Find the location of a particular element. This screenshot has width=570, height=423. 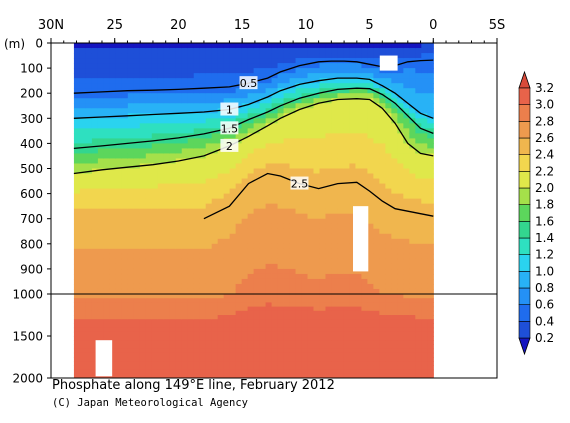

contour-label: 1 is located at coordinates (229, 110).